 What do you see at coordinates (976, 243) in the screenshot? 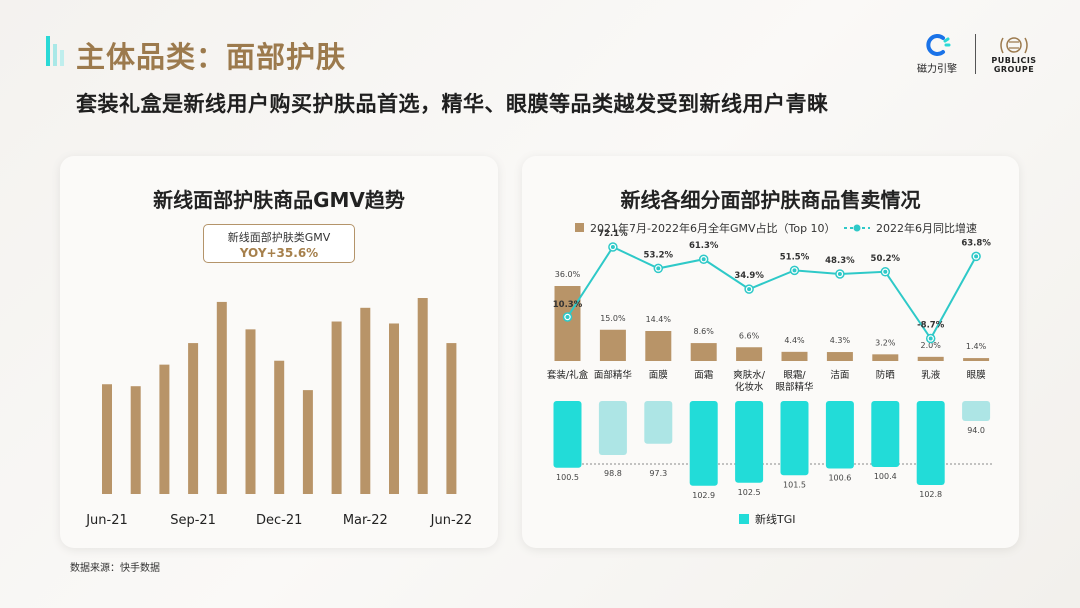
I see `growth-label: 63.8%` at bounding box center [976, 243].